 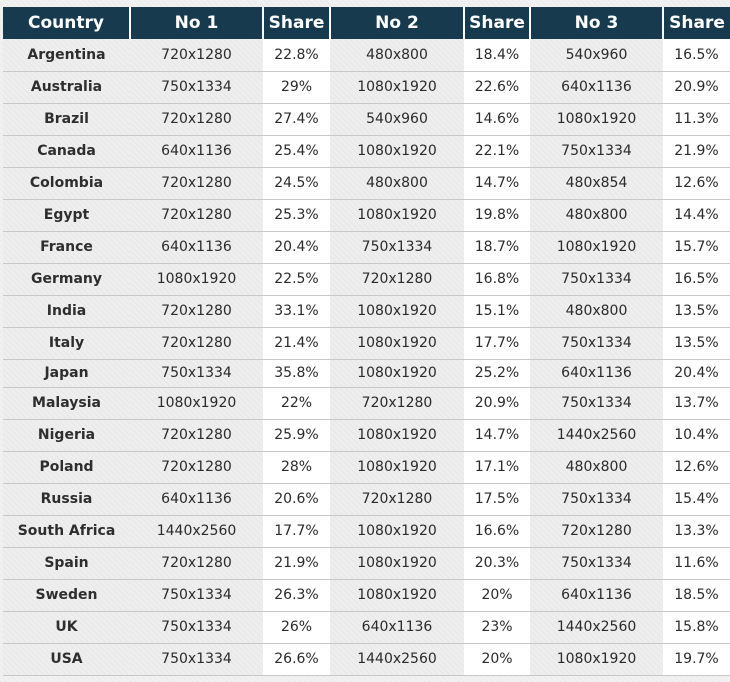 What do you see at coordinates (696, 373) in the screenshot?
I see `share-3-cell: 20.4%` at bounding box center [696, 373].